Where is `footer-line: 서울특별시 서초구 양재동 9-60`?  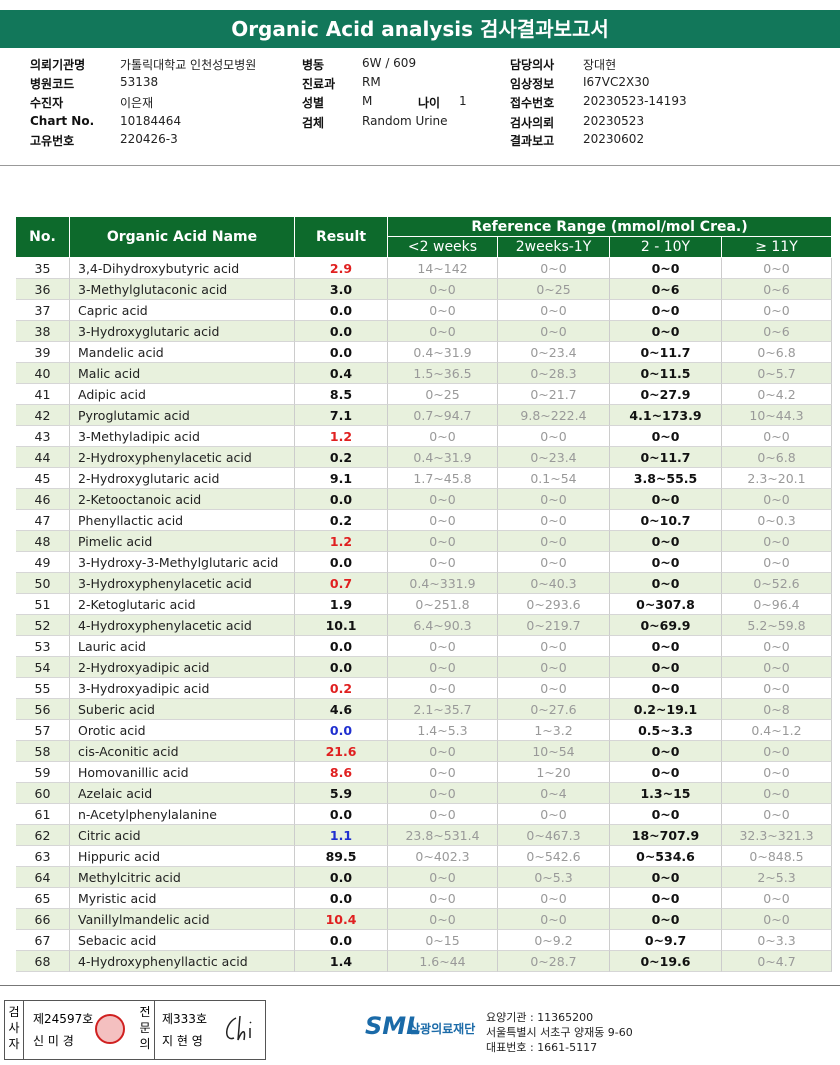 footer-line: 서울특별시 서초구 양재동 9-60 is located at coordinates (559, 1032).